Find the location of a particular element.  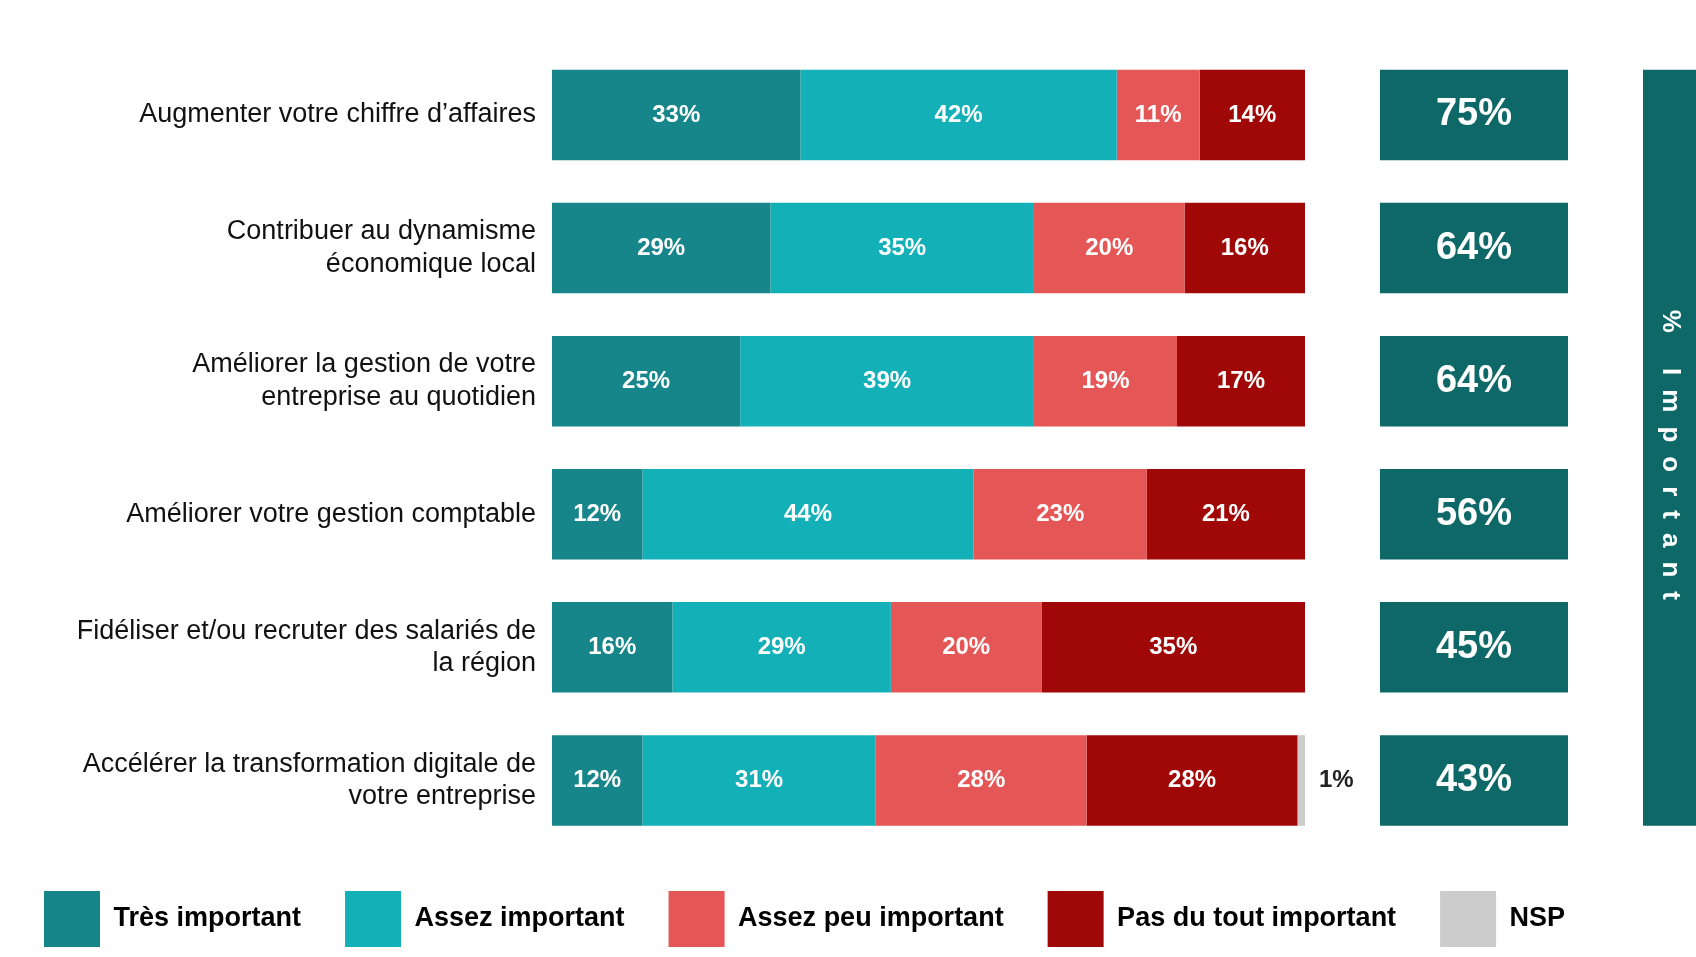

text: 75% is located at coordinates (1474, 112).